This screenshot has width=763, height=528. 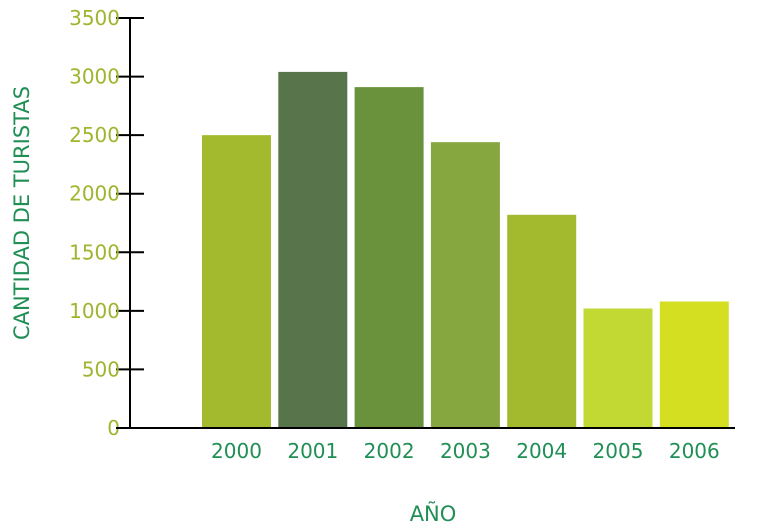 What do you see at coordinates (694, 451) in the screenshot?
I see `x-tick-label: 2006` at bounding box center [694, 451].